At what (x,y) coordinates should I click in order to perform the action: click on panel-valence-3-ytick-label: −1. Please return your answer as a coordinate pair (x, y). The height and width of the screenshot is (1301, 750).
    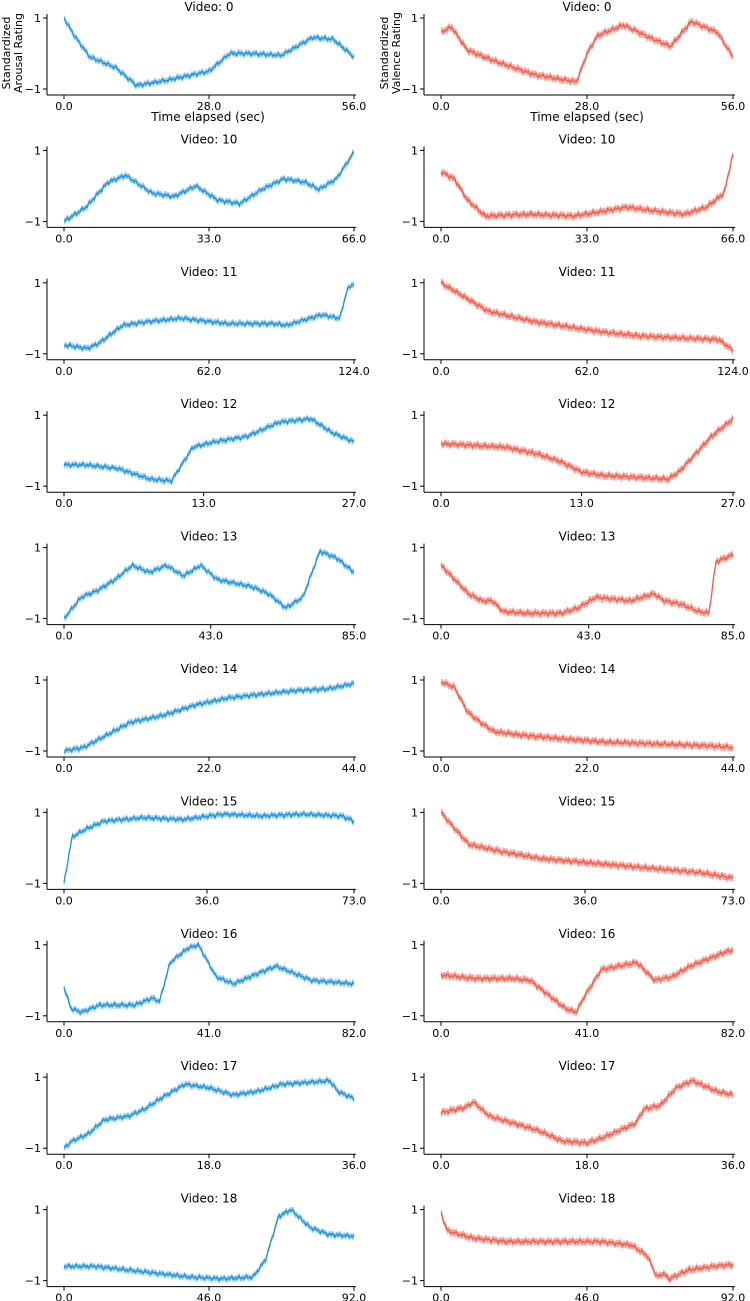
    Looking at the image, I should click on (410, 486).